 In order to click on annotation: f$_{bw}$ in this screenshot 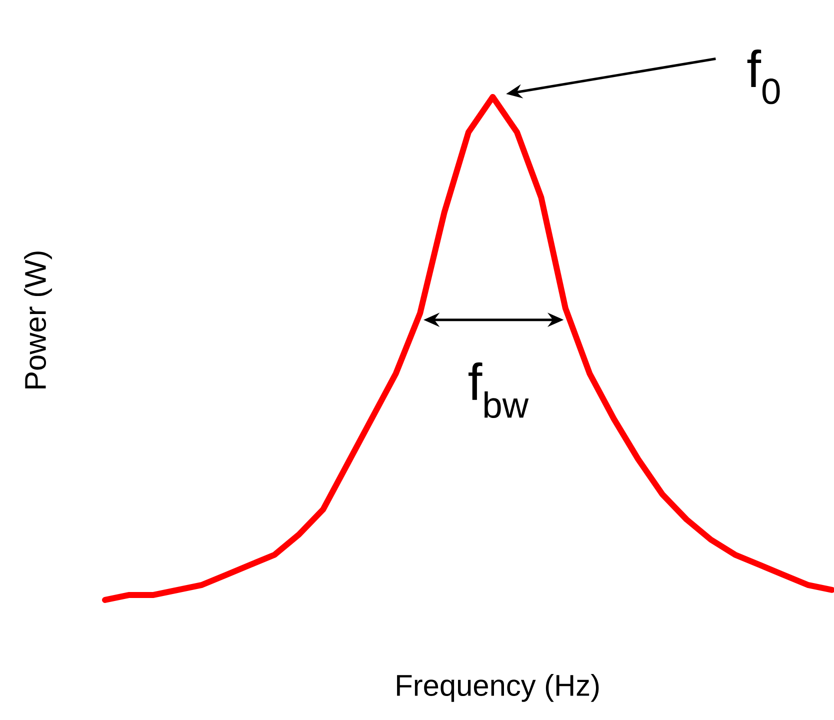, I will do `click(498, 390)`.